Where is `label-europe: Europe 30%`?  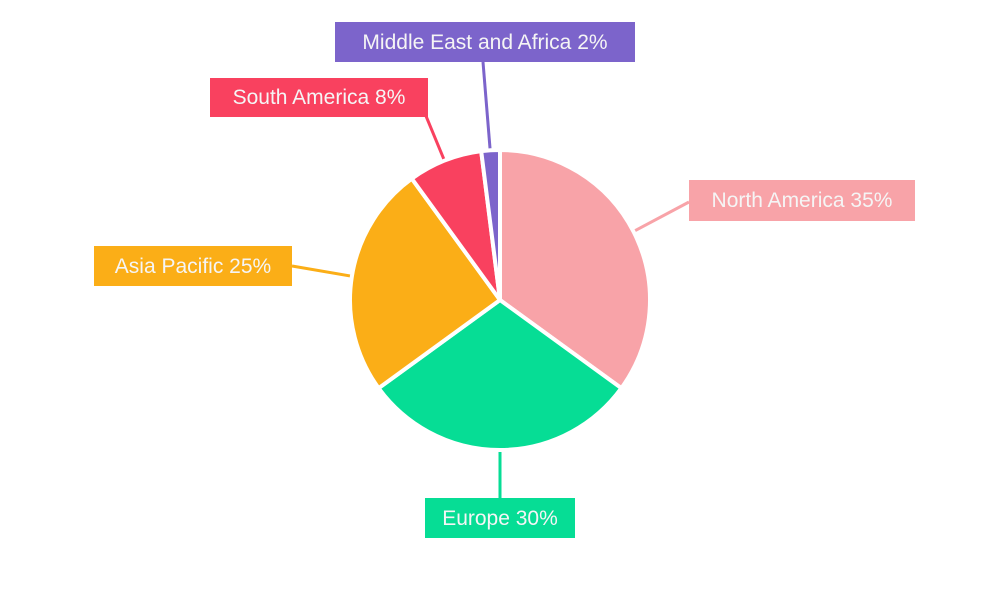 label-europe: Europe 30% is located at coordinates (500, 518).